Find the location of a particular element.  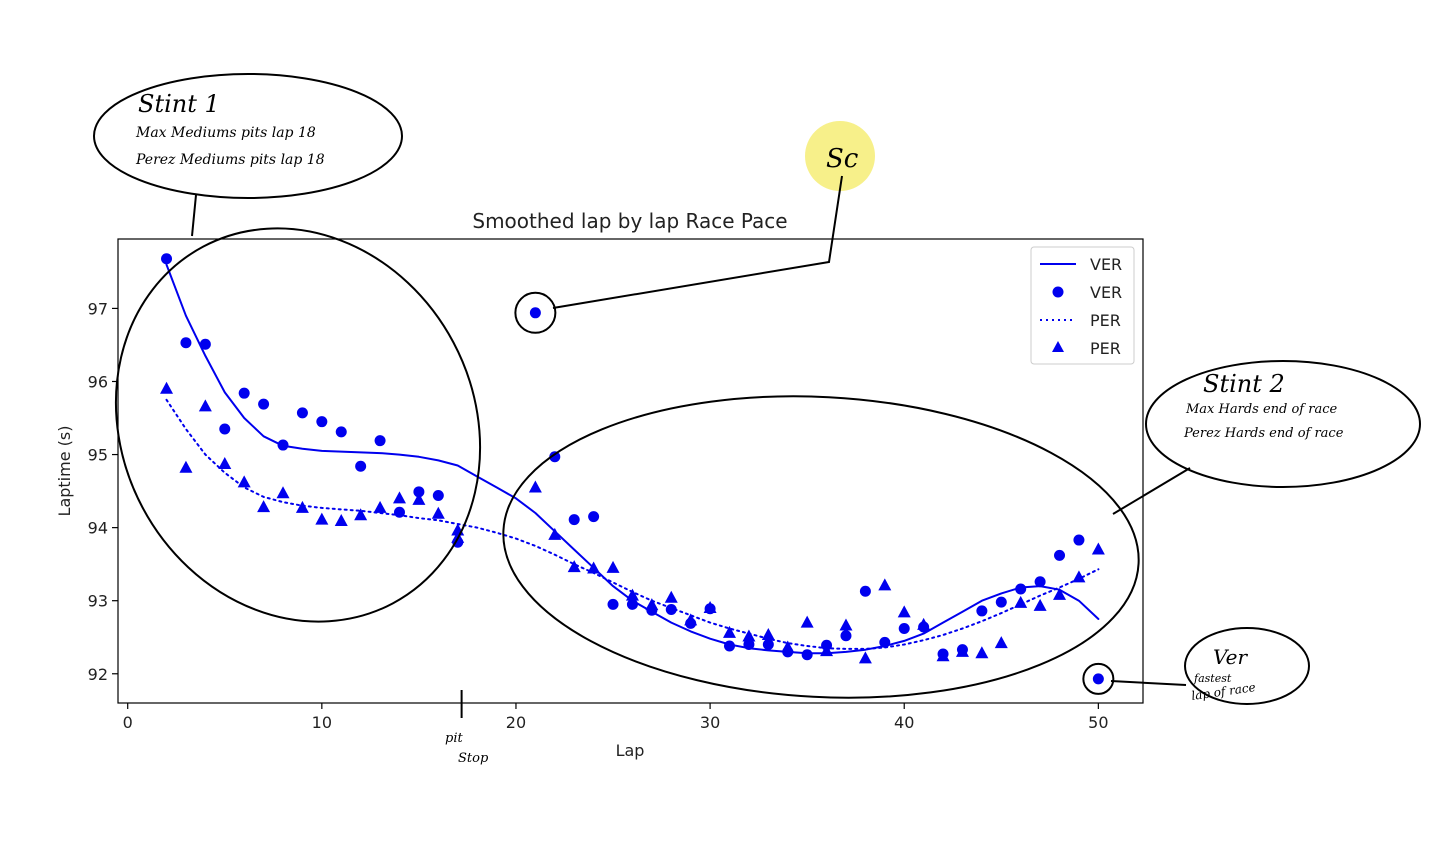

chart-title: Smoothed lap by lap Race Pace is located at coordinates (629, 221).